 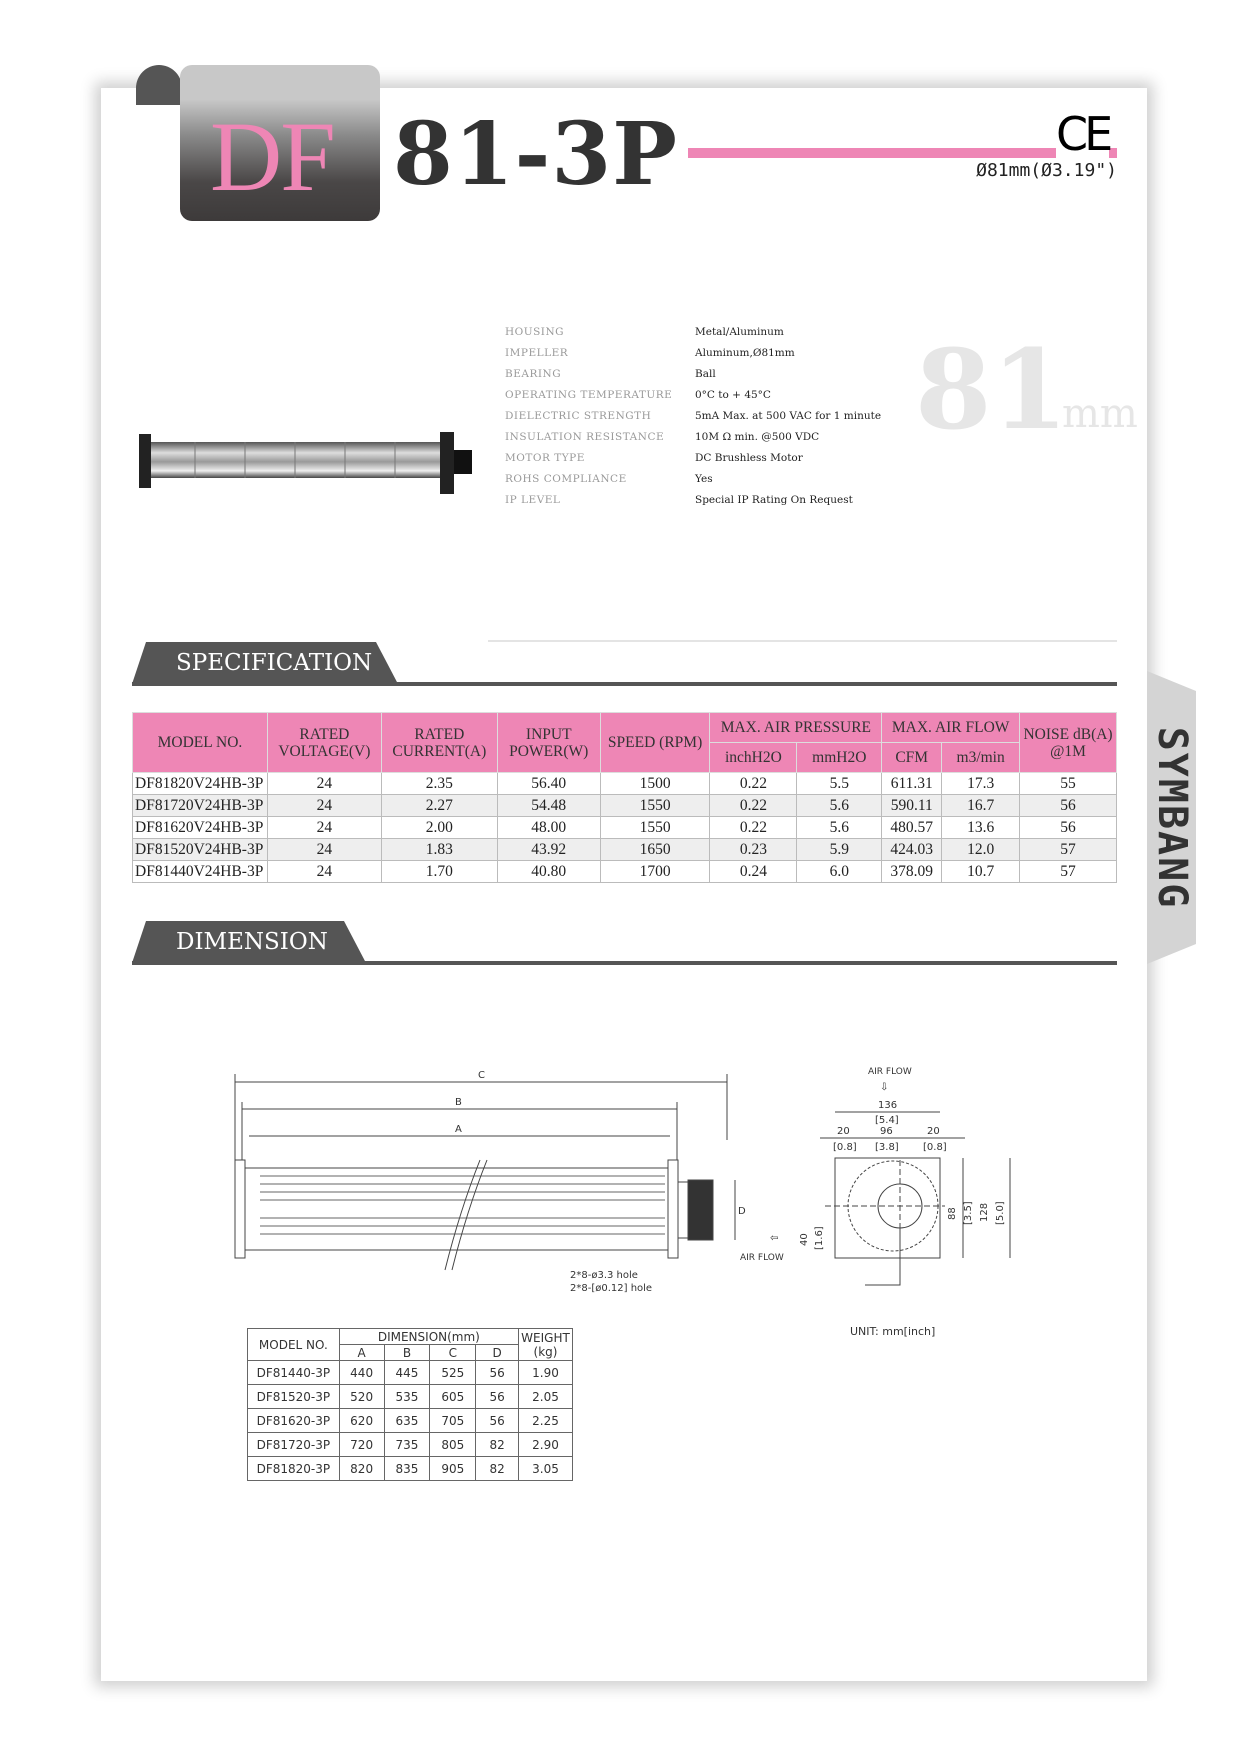 What do you see at coordinates (453, 1372) in the screenshot?
I see `table-cell: 525` at bounding box center [453, 1372].